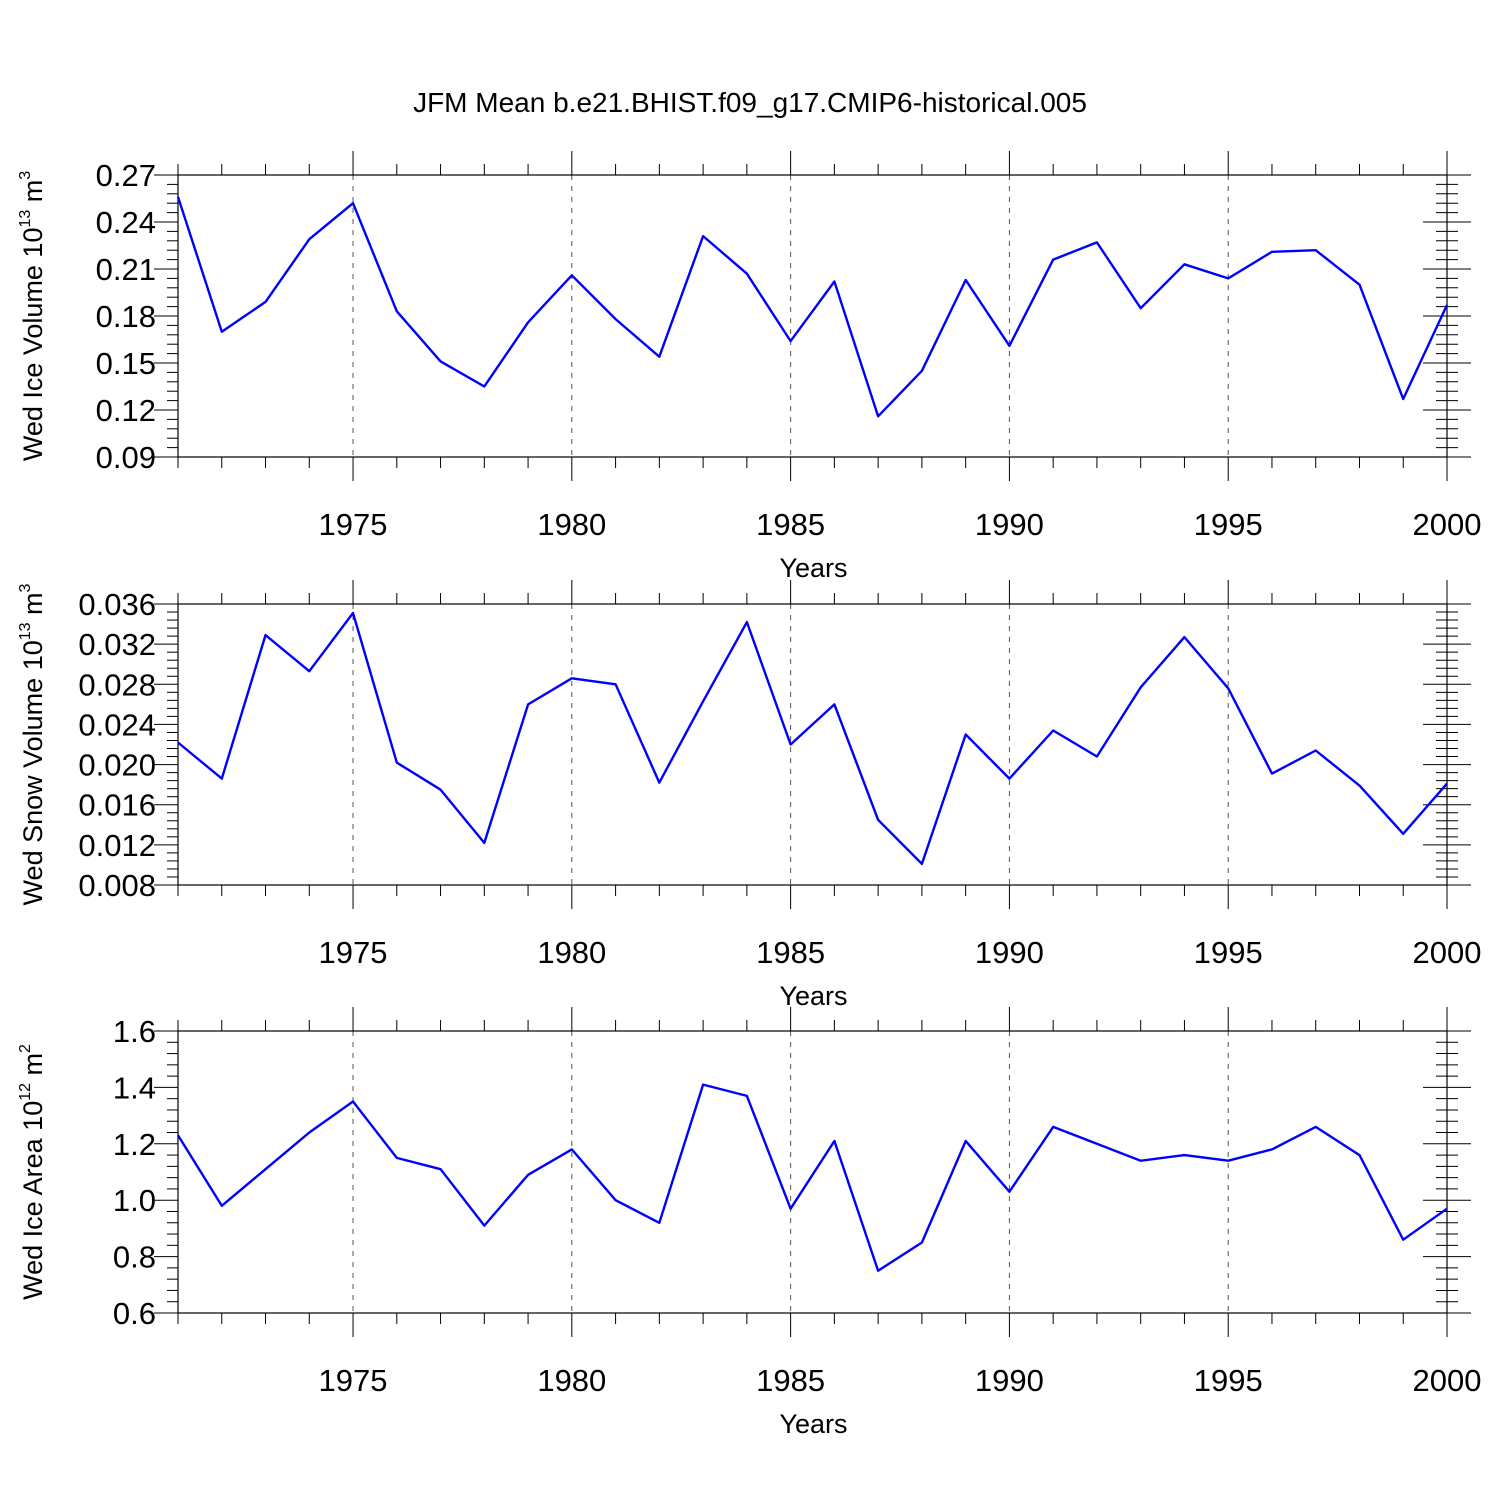  I want to click on y-tick-label: 1.0, so click(134, 1200).